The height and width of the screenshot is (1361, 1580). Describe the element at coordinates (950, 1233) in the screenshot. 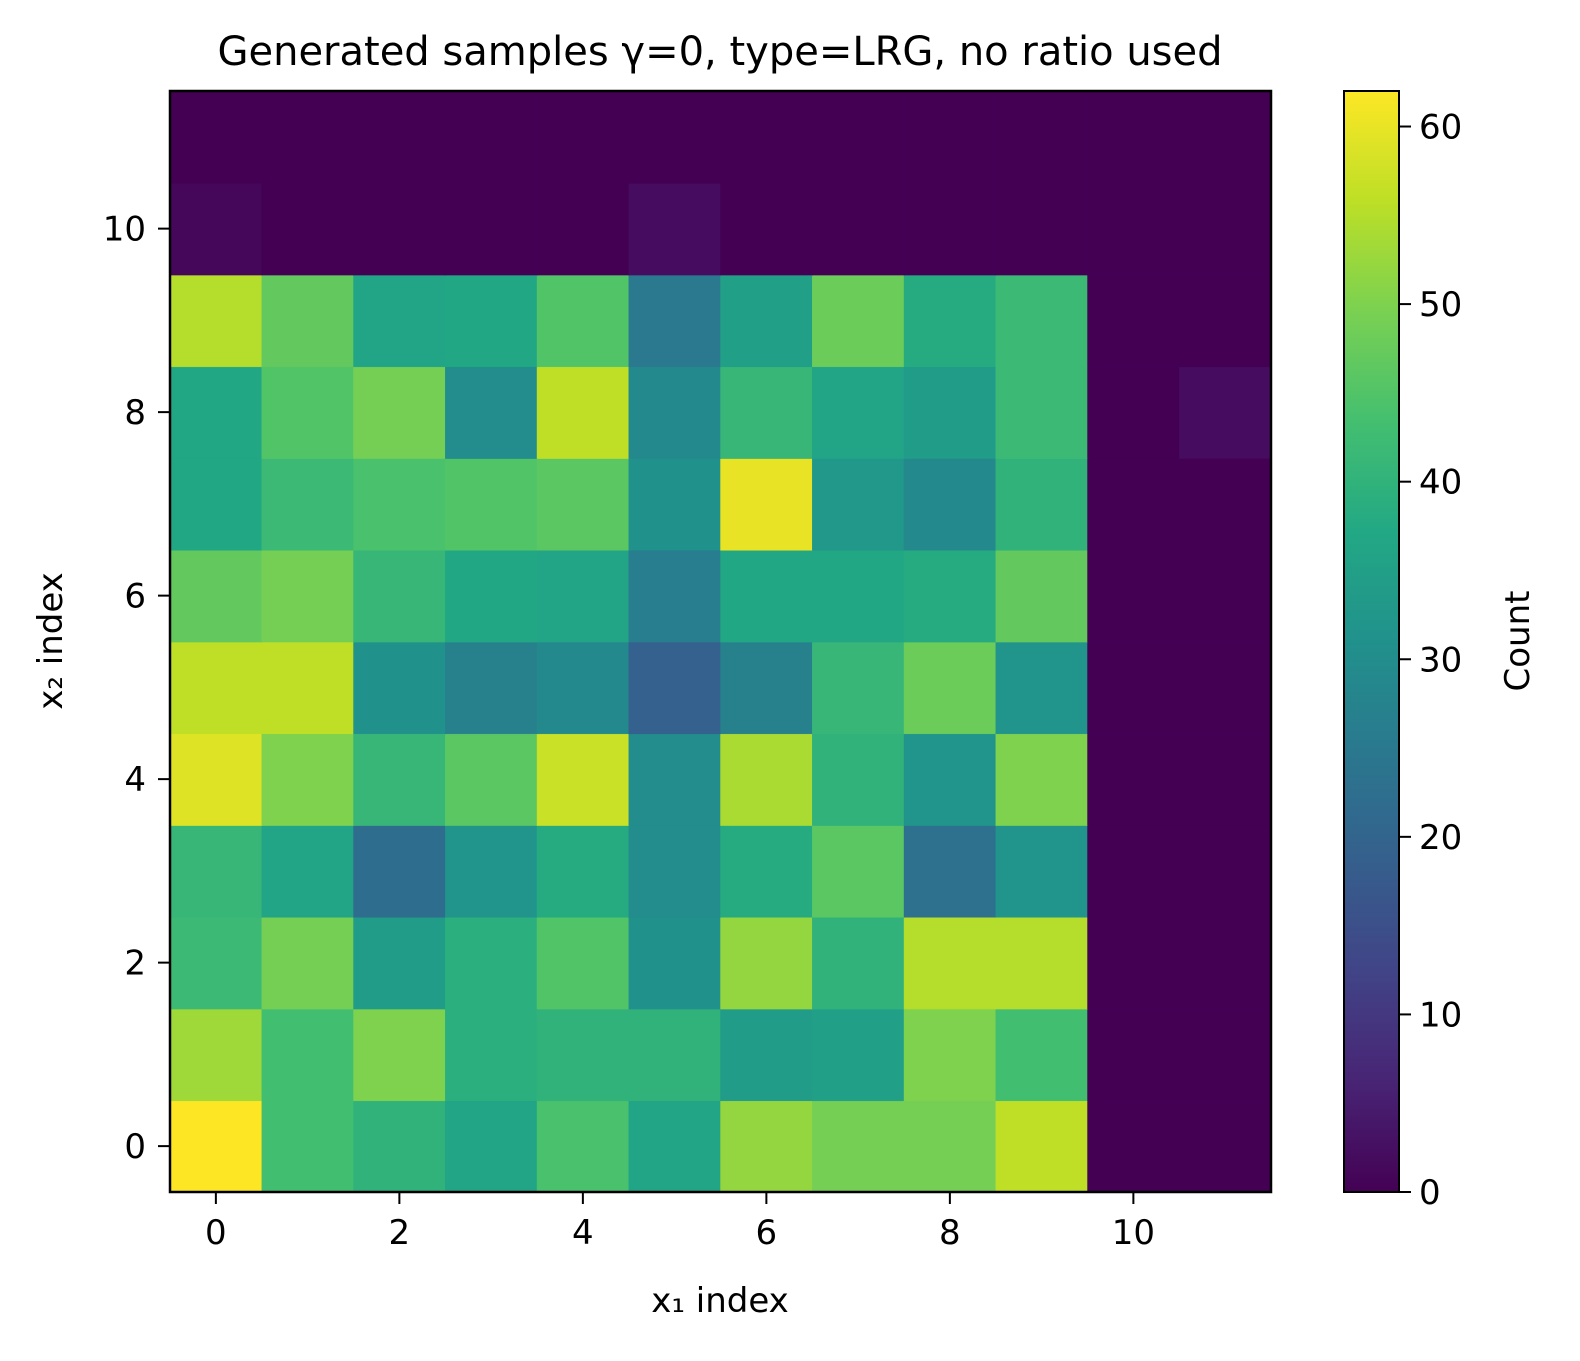

I see `x-tick-label: 8` at that location.